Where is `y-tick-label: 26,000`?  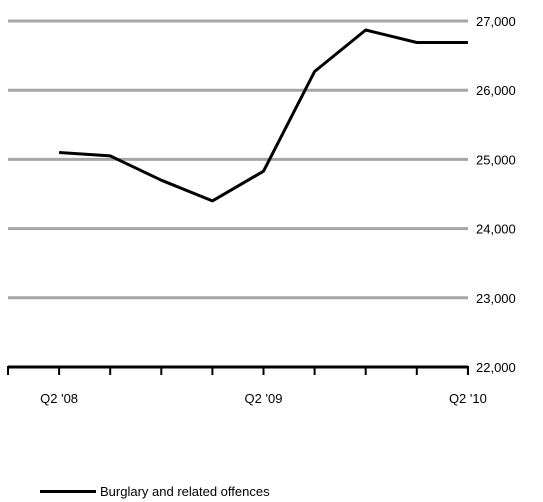 y-tick-label: 26,000 is located at coordinates (496, 90).